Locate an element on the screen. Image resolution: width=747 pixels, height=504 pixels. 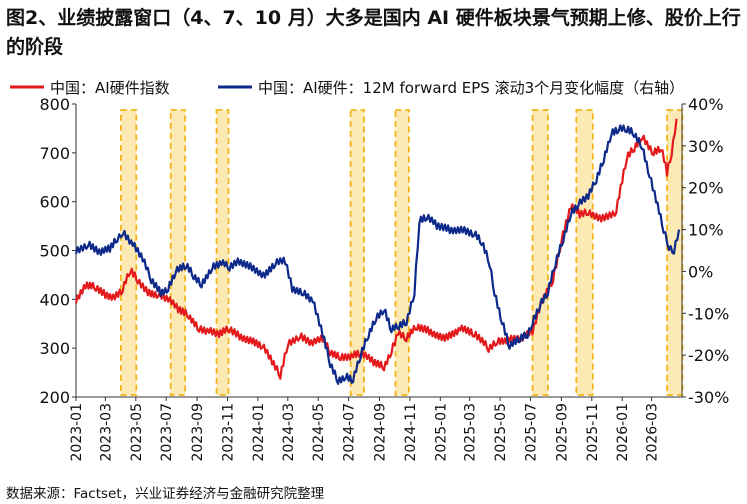
x-tick-label: 2025-11 is located at coordinates (593, 432).